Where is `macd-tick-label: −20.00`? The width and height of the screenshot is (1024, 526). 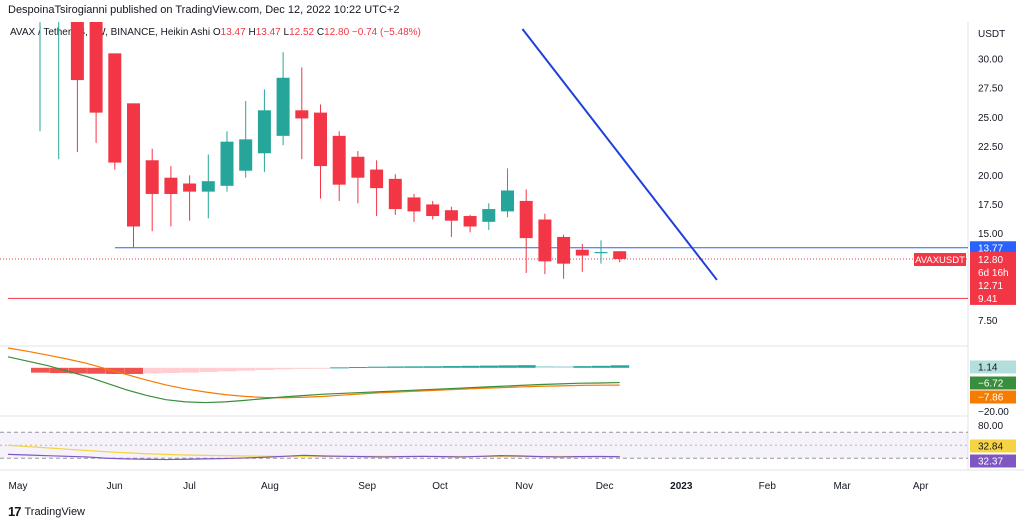 macd-tick-label: −20.00 is located at coordinates (993, 412).